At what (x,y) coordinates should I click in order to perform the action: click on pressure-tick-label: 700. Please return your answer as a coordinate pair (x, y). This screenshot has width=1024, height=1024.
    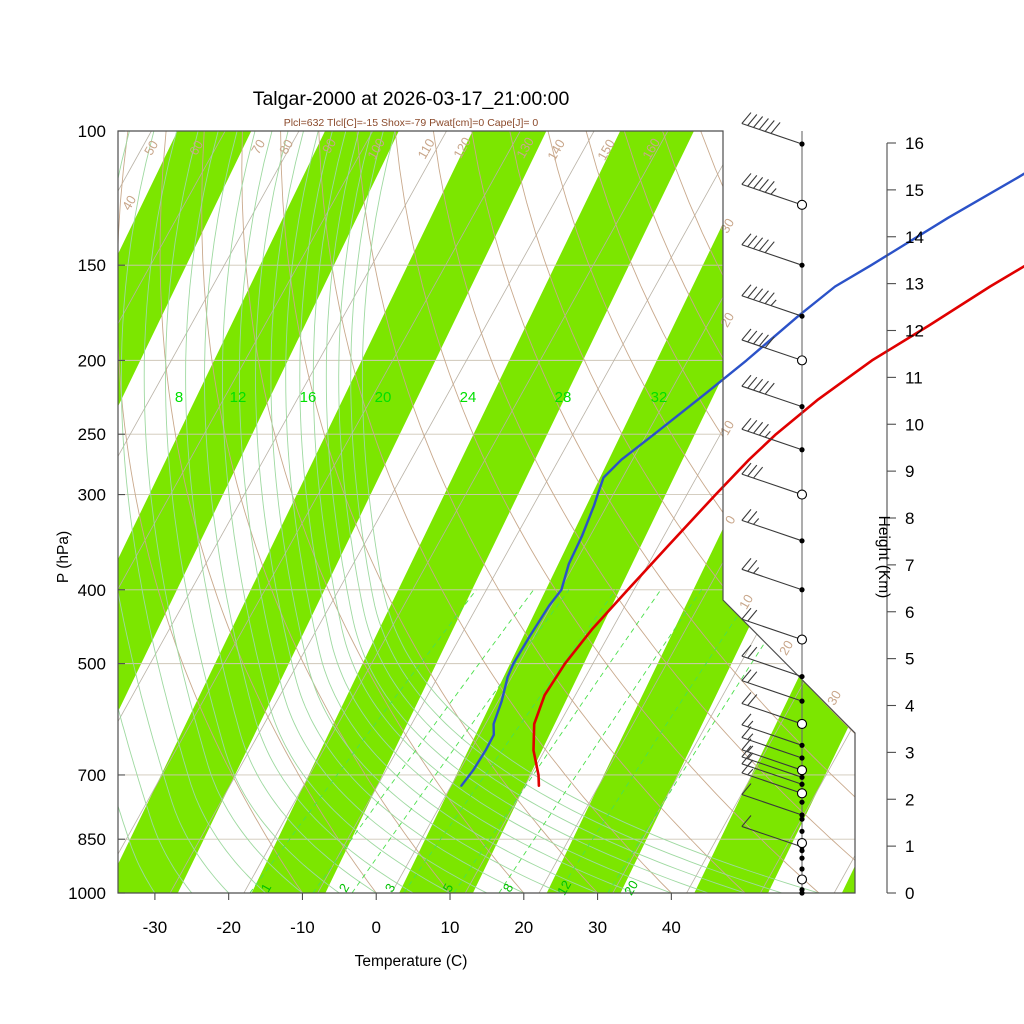
    Looking at the image, I should click on (92, 775).